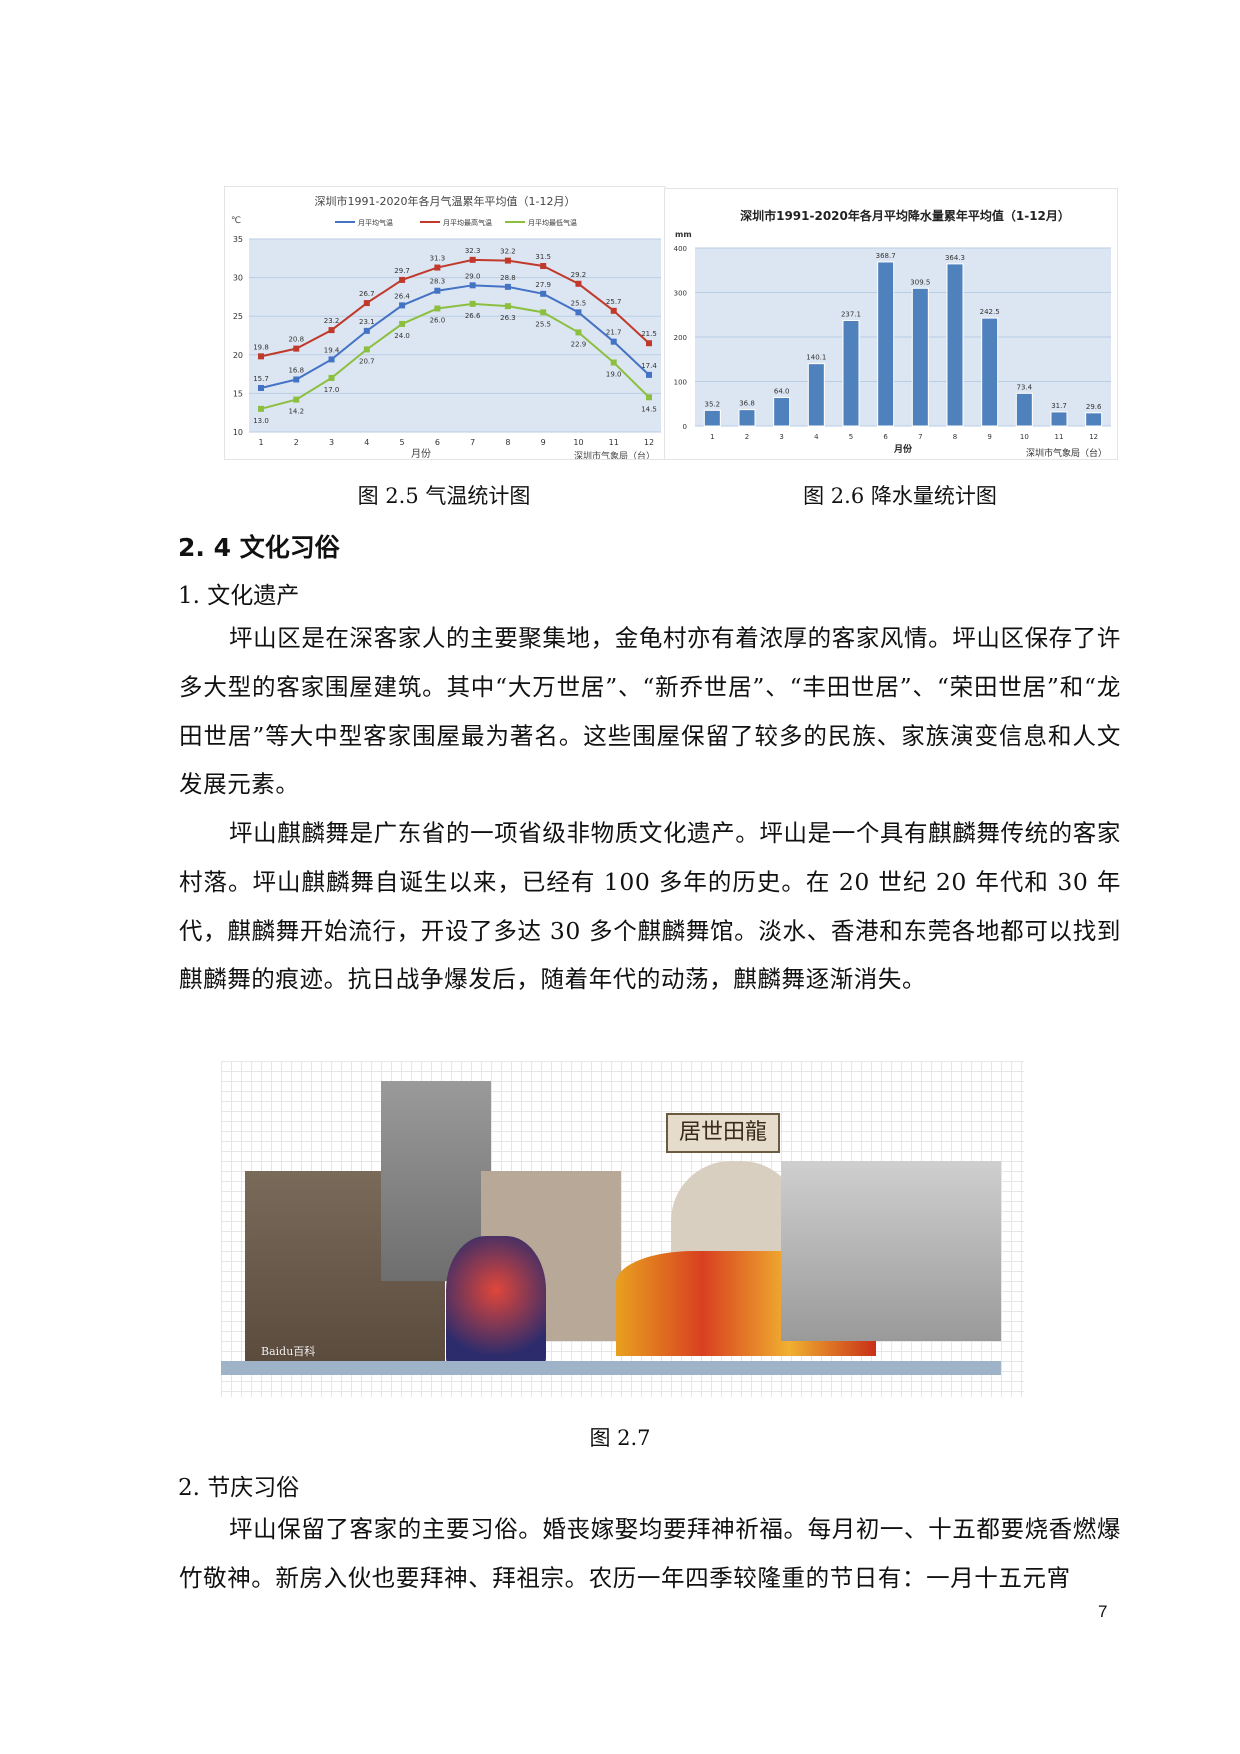 The height and width of the screenshot is (1754, 1240). I want to click on data-label: 26.7, so click(367, 294).